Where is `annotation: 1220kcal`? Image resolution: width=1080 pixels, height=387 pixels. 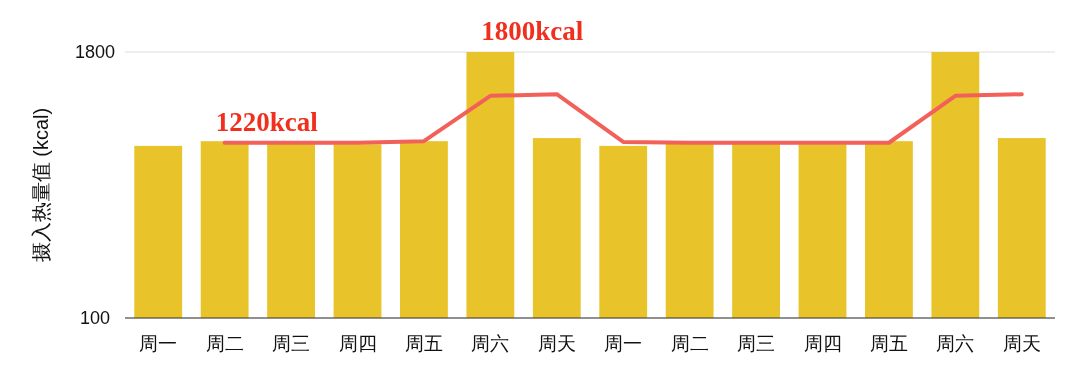 annotation: 1220kcal is located at coordinates (267, 121).